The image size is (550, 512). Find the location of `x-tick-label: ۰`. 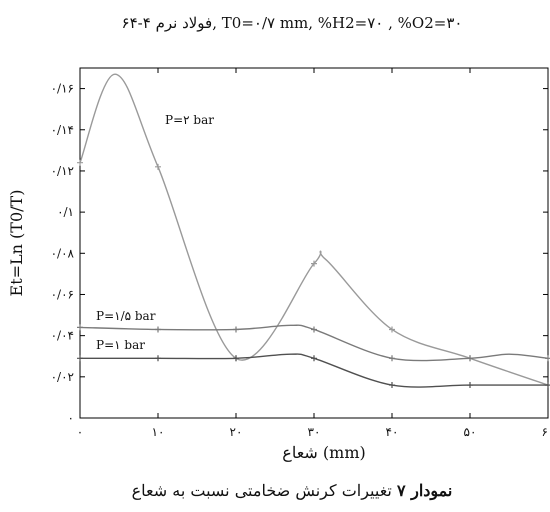

x-tick-label: ۰ is located at coordinates (80, 432).